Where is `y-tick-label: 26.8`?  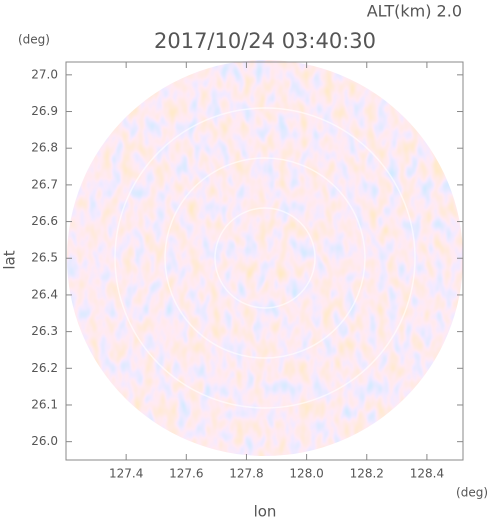
y-tick-label: 26.8 is located at coordinates (44, 148).